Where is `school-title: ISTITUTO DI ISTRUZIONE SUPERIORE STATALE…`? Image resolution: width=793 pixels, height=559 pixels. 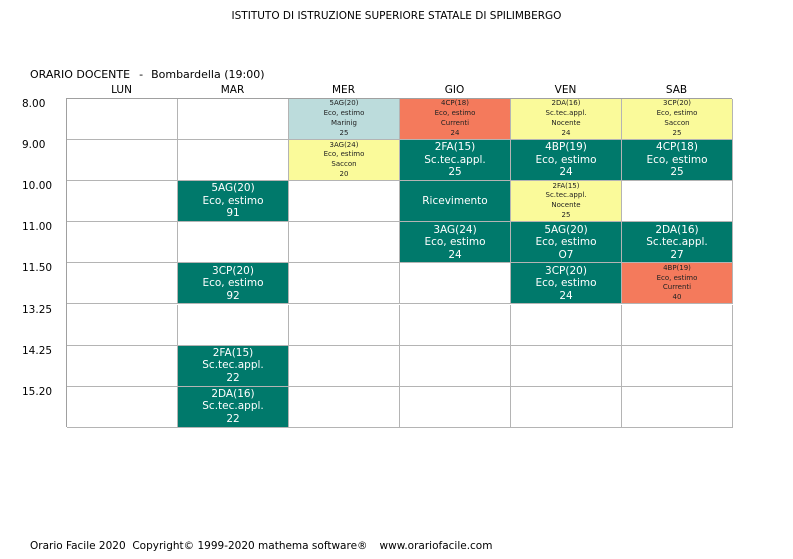 school-title: ISTITUTO DI ISTRUZIONE SUPERIORE STATALE… is located at coordinates (396, 16).